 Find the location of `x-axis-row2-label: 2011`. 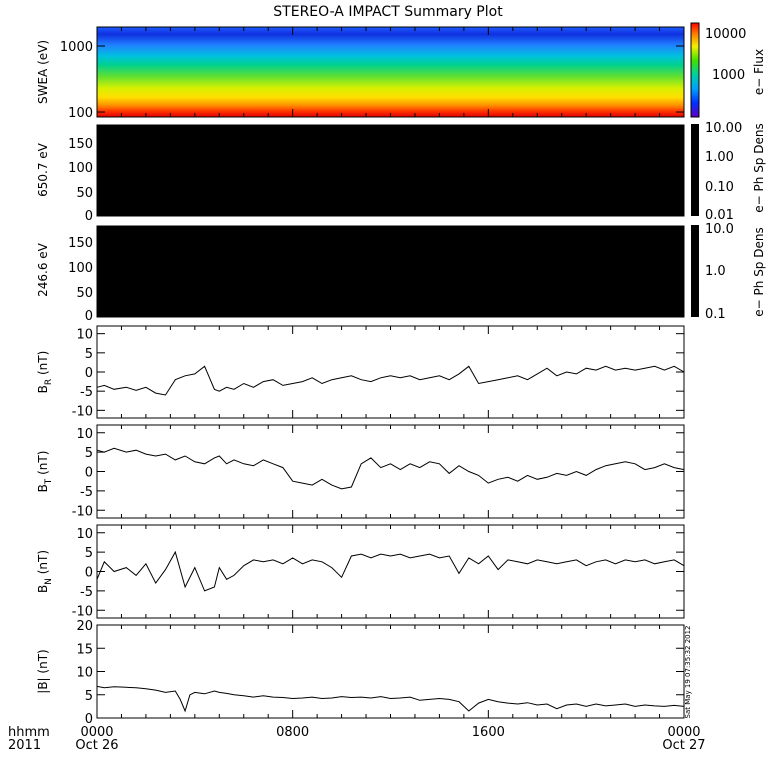

x-axis-row2-label: 2011 is located at coordinates (24, 745).